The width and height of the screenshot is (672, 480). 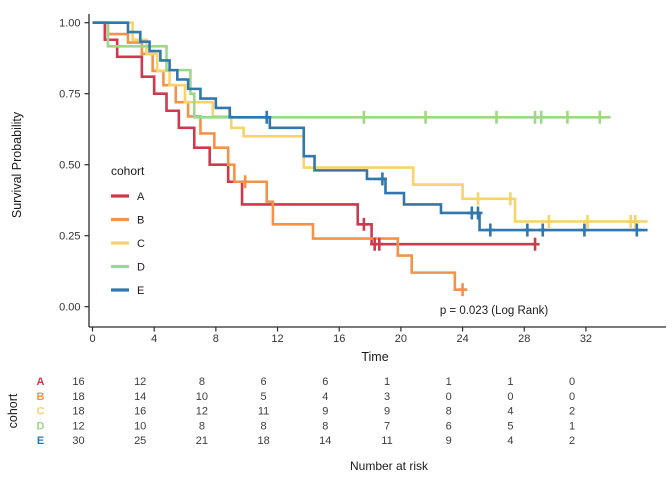 What do you see at coordinates (387, 412) in the screenshot?
I see `risk-count-C-t20: 9` at bounding box center [387, 412].